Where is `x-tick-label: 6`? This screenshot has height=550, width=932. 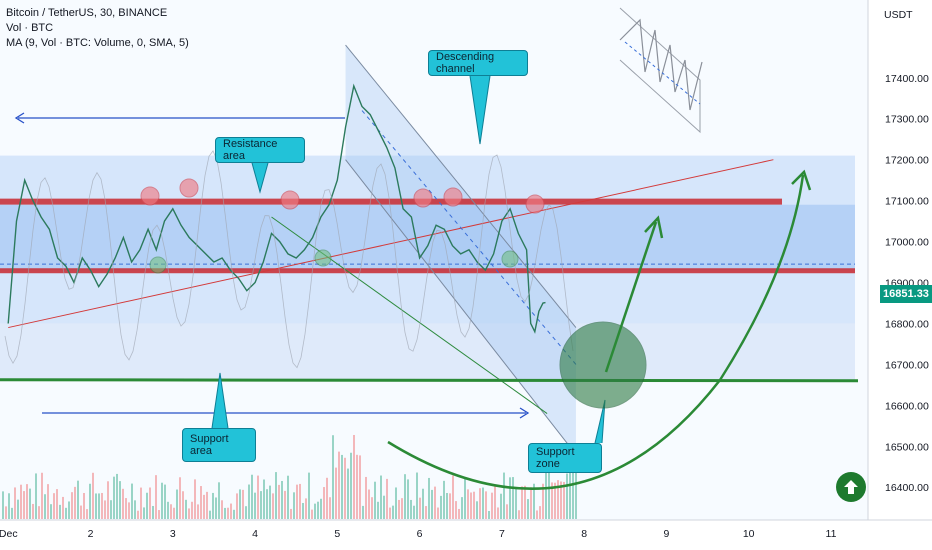
x-tick-label: 6 is located at coordinates (420, 534).